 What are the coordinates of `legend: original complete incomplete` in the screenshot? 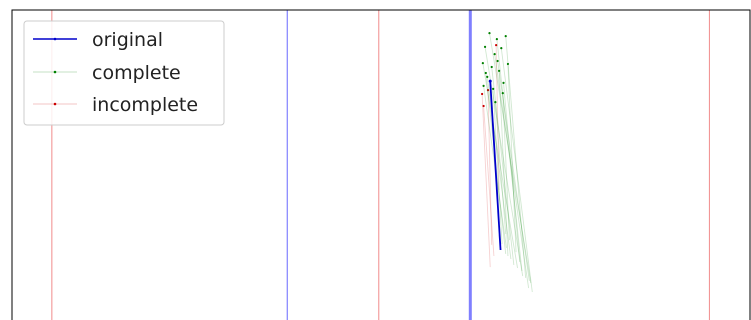 It's located at (124, 73).